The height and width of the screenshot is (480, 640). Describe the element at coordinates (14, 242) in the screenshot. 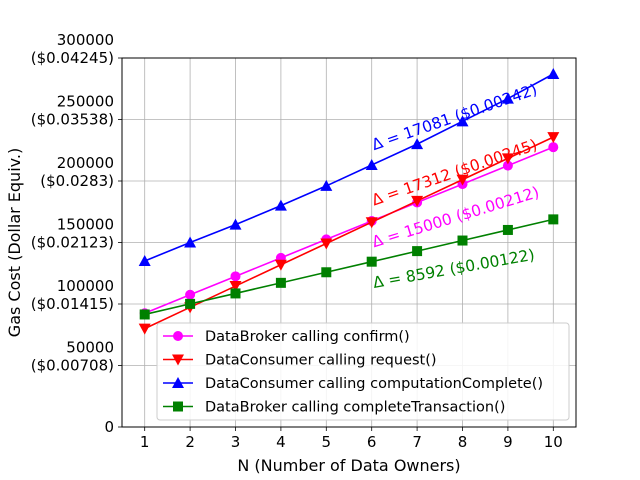

I see `y-axis-label: Gas Cost (Dollar Equiv.)` at that location.